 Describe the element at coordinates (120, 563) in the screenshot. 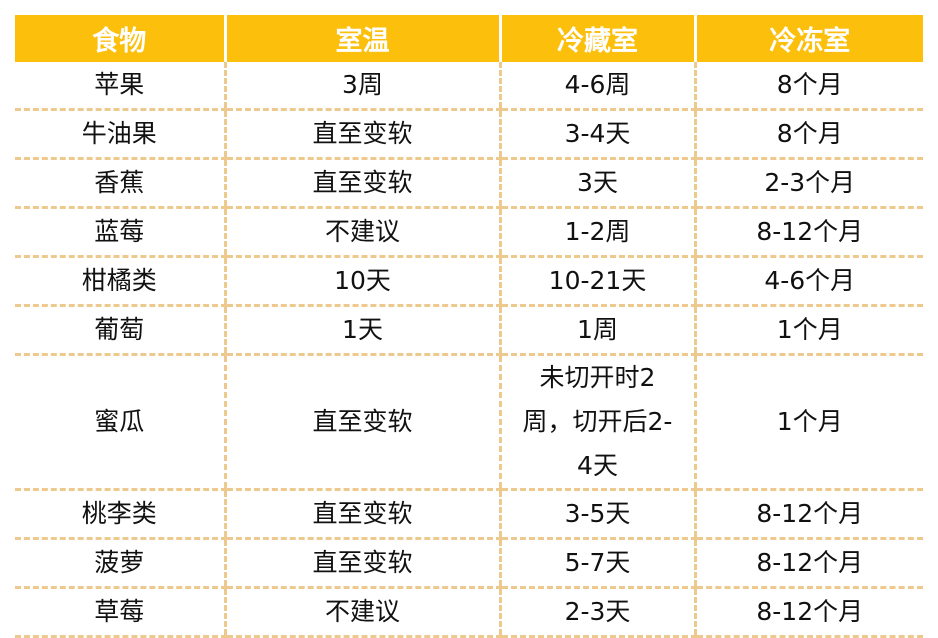

I see `cell-food: 菠萝` at that location.